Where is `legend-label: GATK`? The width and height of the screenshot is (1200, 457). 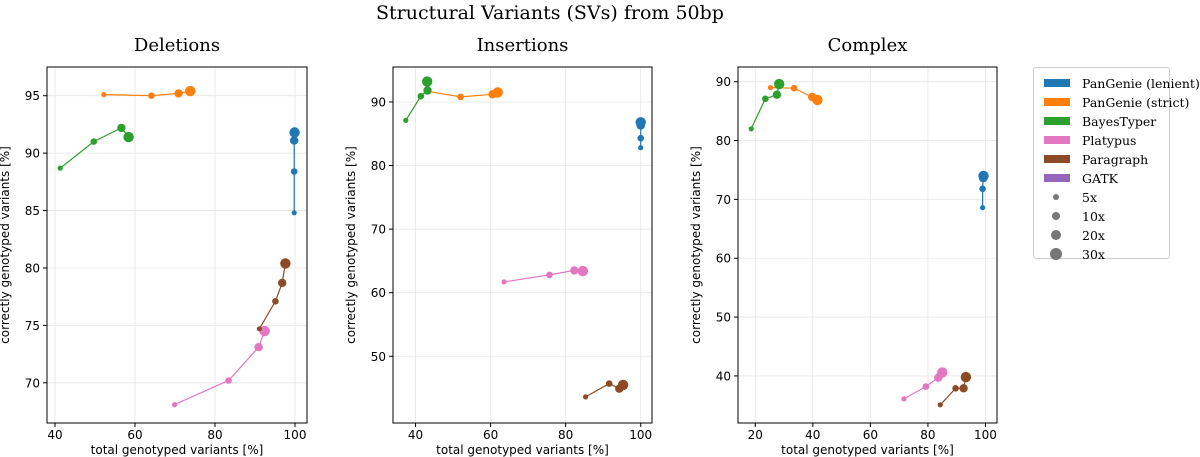 legend-label: GATK is located at coordinates (1100, 178).